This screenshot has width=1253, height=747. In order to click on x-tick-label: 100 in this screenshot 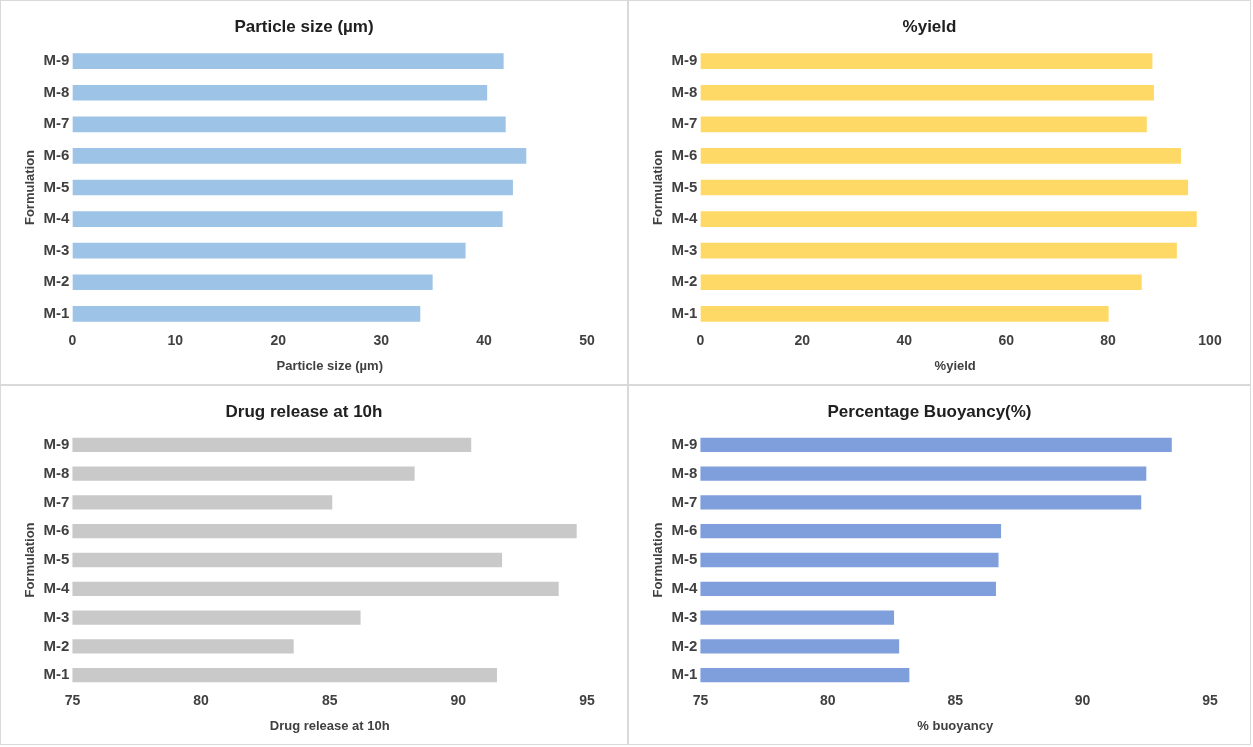, I will do `click(1210, 339)`.